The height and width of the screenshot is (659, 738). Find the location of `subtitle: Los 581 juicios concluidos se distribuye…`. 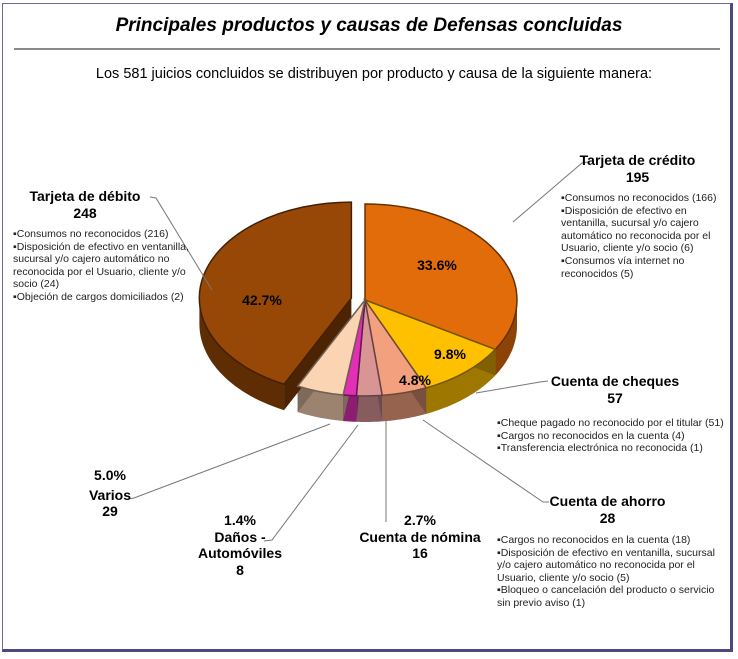

subtitle: Los 581 juicios concluidos se distribuye… is located at coordinates (374, 74).